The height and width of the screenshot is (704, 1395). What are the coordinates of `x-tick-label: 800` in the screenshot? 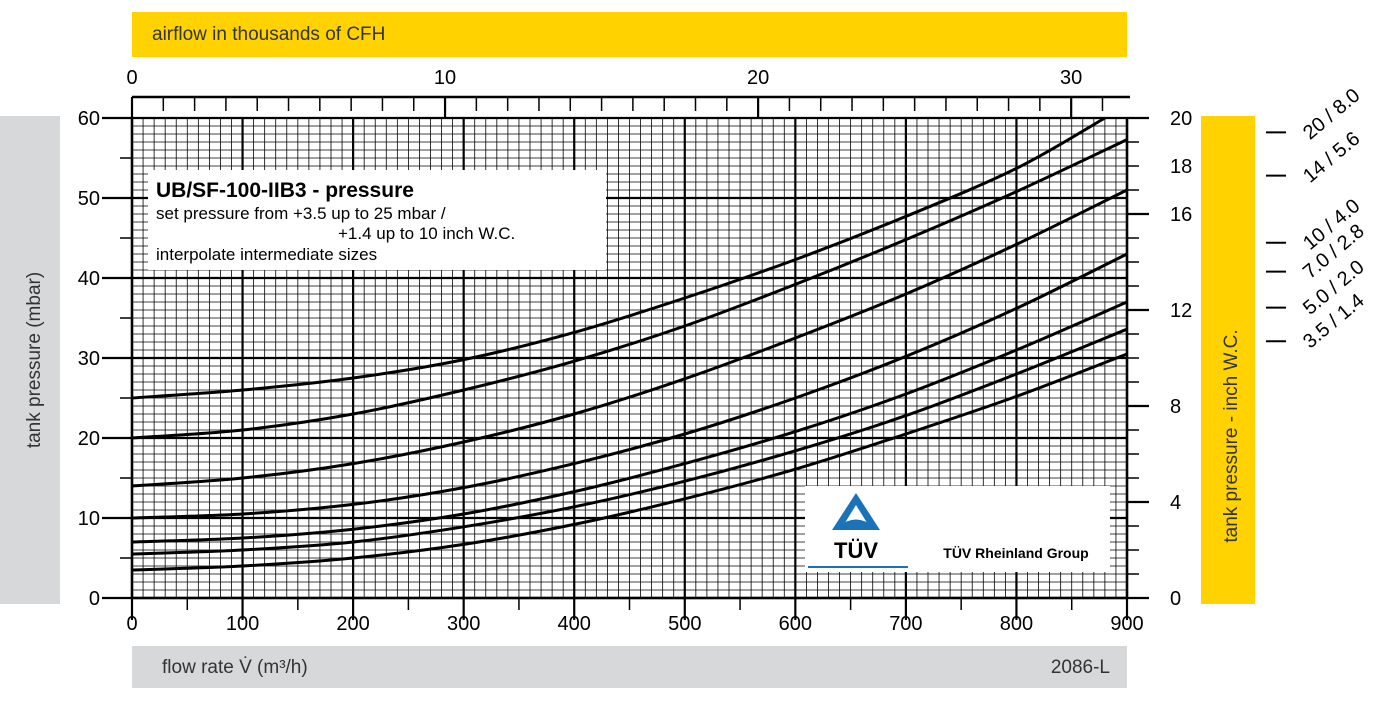 It's located at (1016, 624).